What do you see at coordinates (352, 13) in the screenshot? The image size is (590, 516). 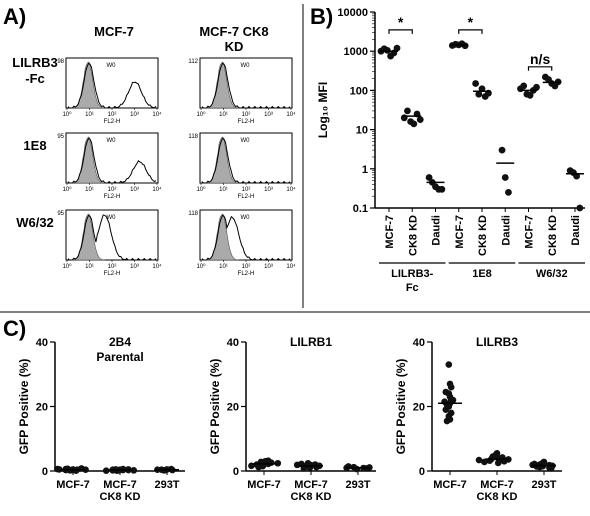 I see `y-tick-label: 10000` at bounding box center [352, 13].